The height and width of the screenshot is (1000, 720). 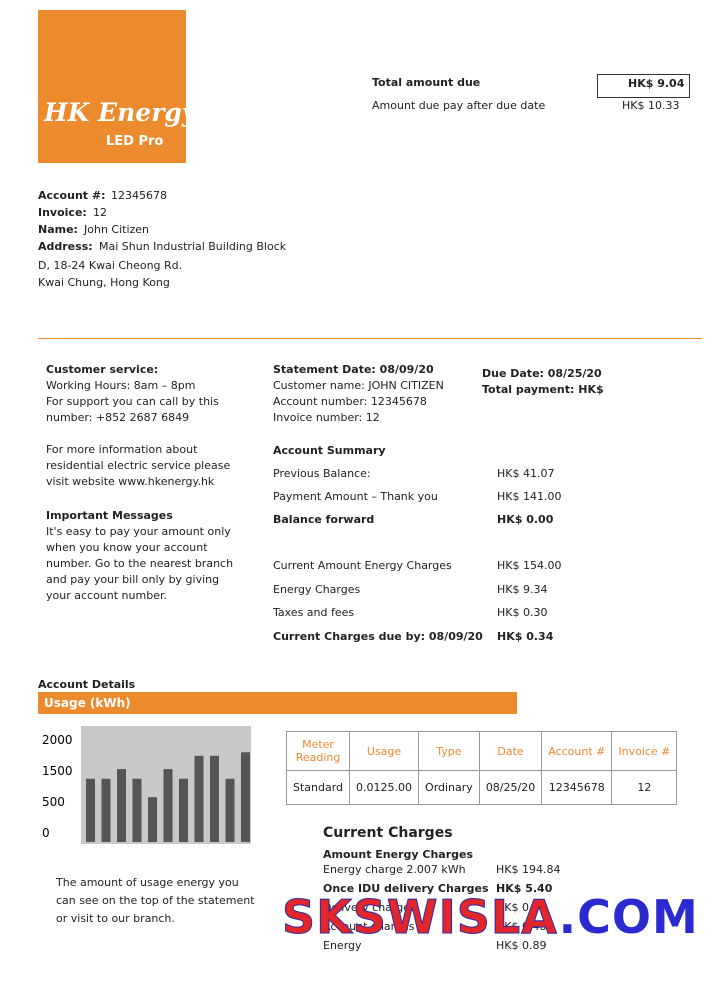 What do you see at coordinates (524, 888) in the screenshot?
I see `charge-value: HK$ 5.40` at bounding box center [524, 888].